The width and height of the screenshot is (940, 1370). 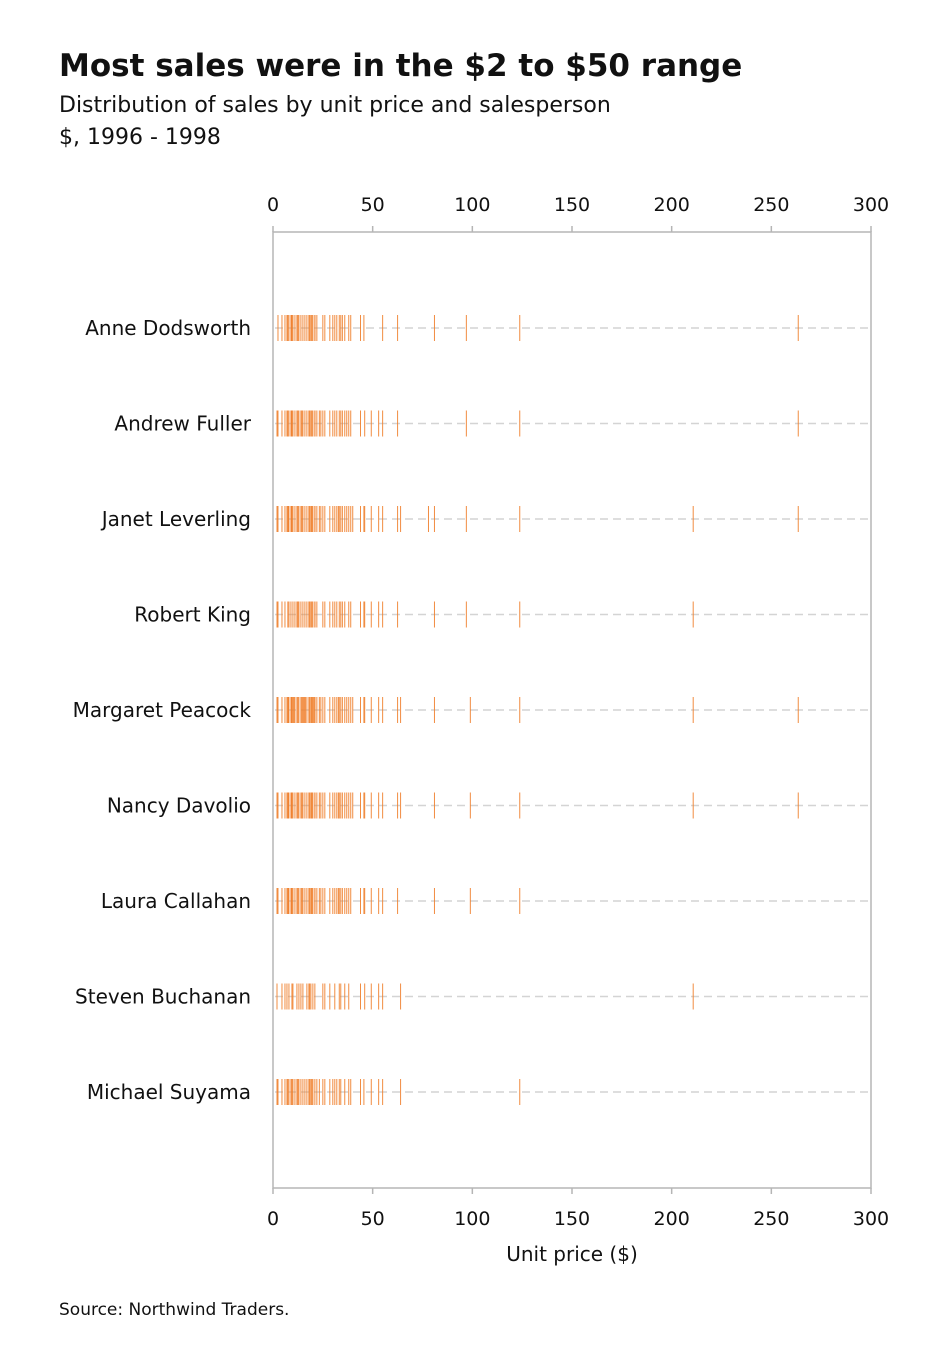 What do you see at coordinates (472, 1219) in the screenshot?
I see `x-tick-label-bottom: 100` at bounding box center [472, 1219].